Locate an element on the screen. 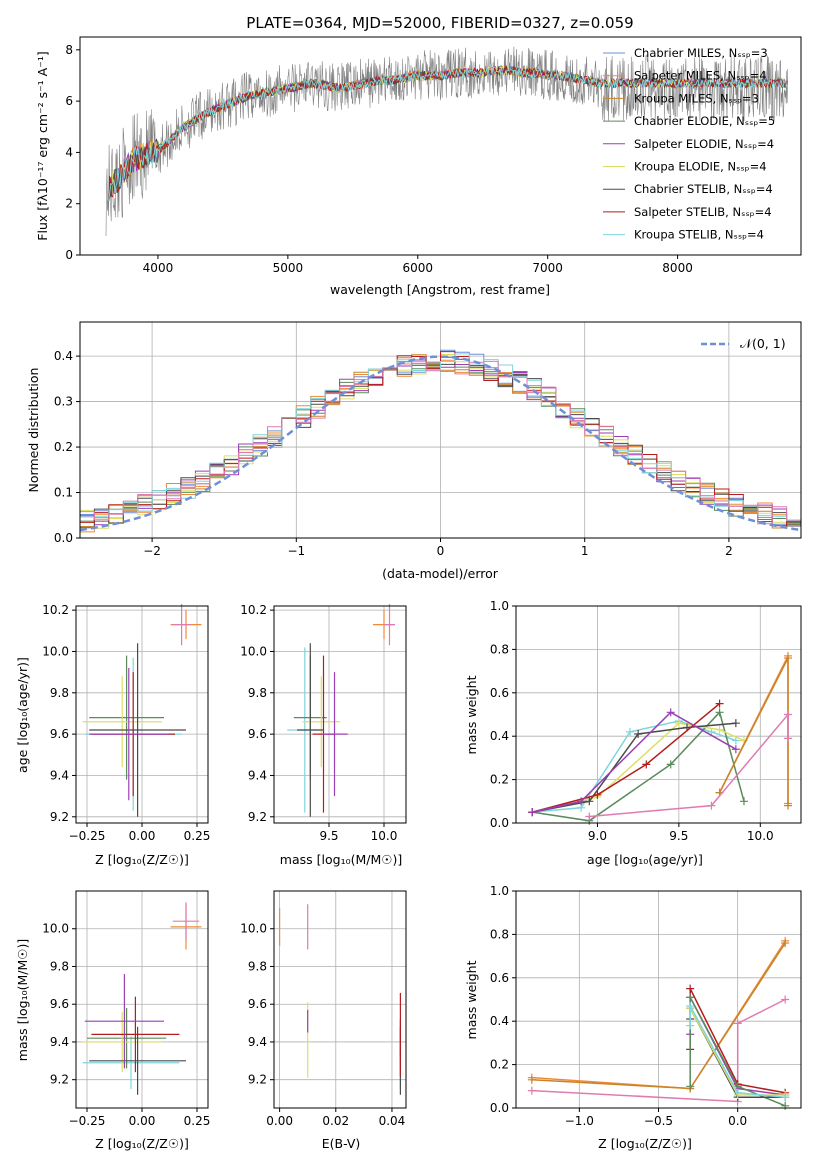 This screenshot has width=819, height=1170. y-tick-label: 4 is located at coordinates (69, 152).